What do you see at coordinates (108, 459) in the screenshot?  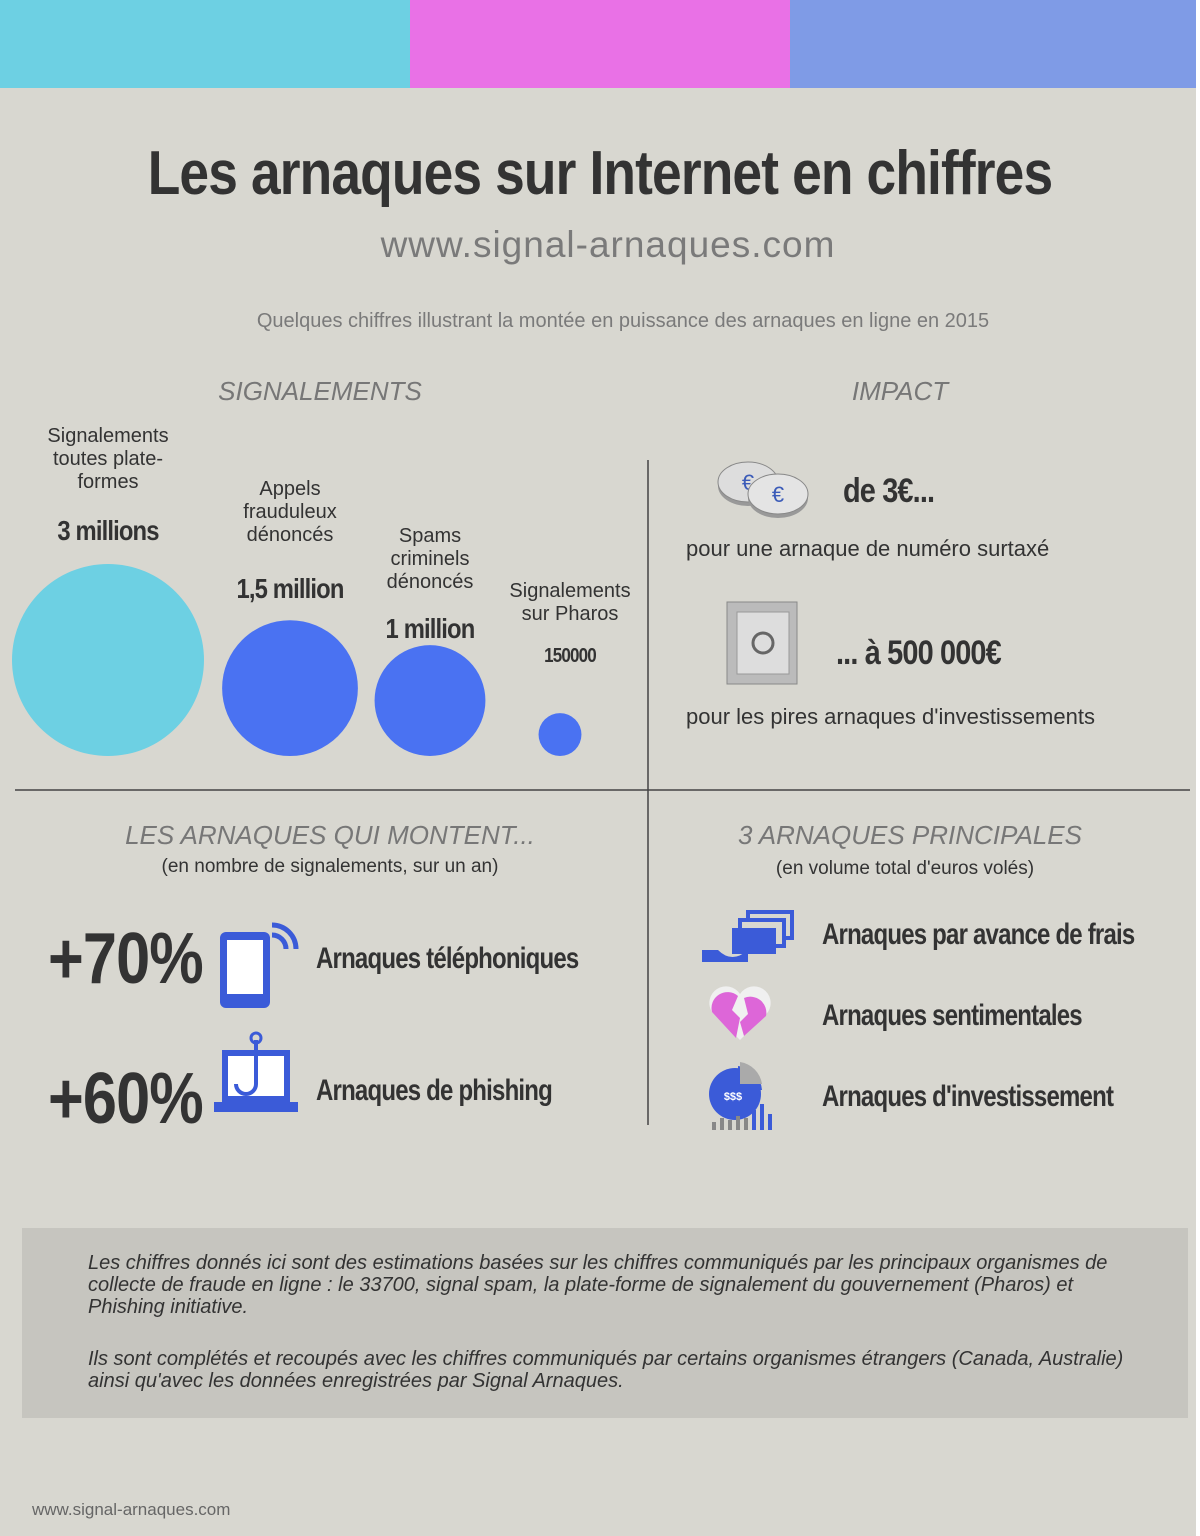 I see `bubble-label: Signalements toutes plate-formes` at bounding box center [108, 459].